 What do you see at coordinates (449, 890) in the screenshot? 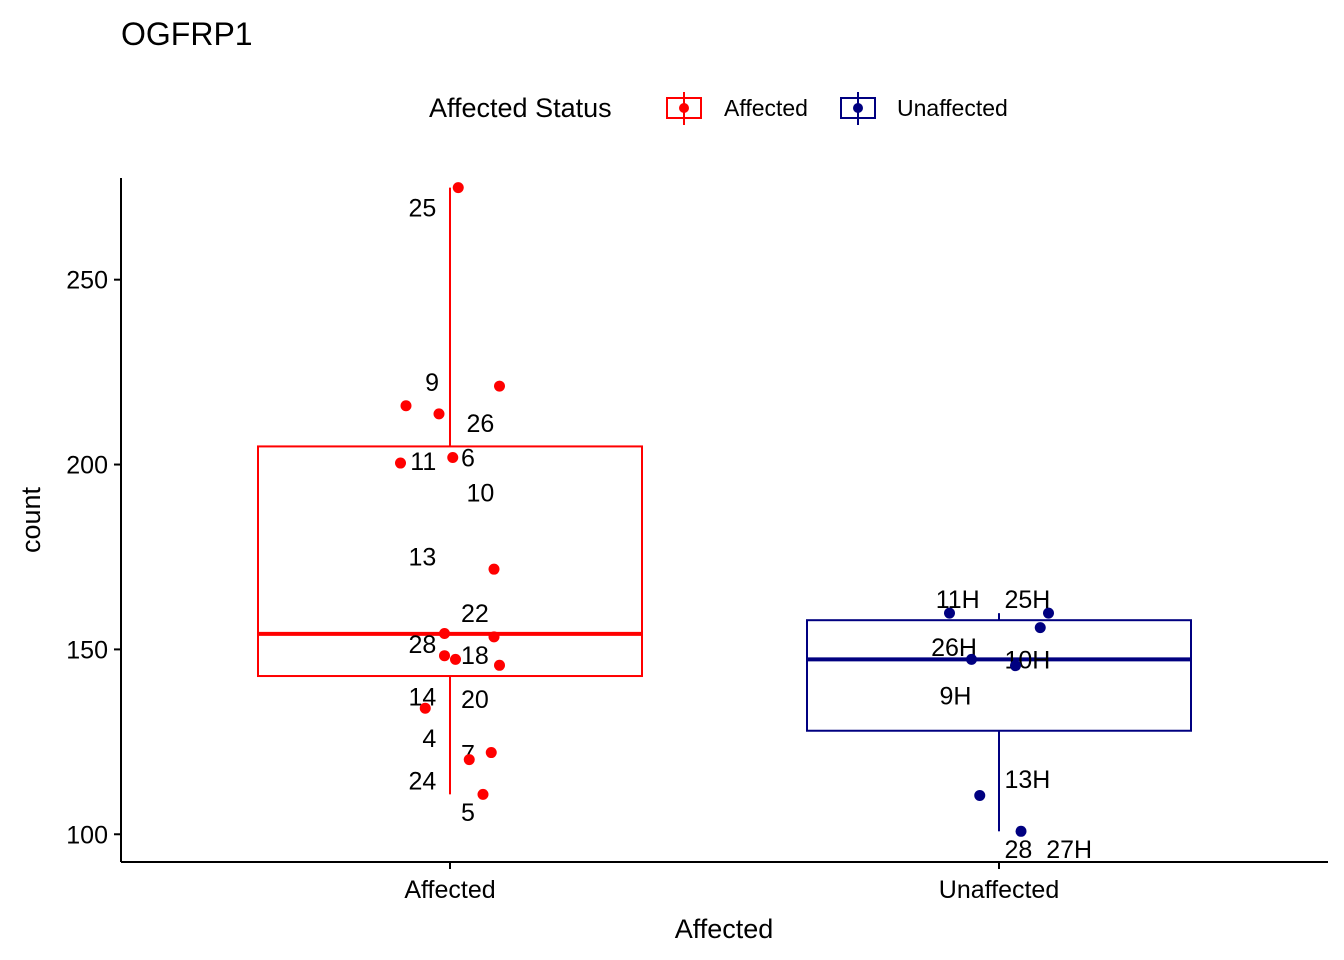
I see `x-tick-label: Affected` at bounding box center [449, 890].